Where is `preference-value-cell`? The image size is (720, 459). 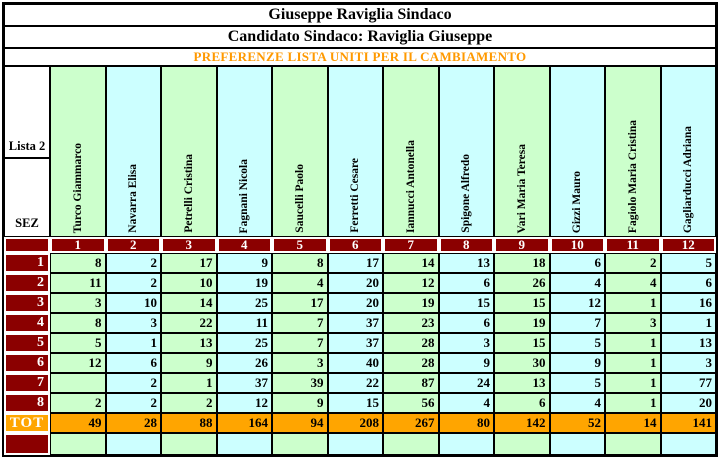 preference-value-cell is located at coordinates (78, 383).